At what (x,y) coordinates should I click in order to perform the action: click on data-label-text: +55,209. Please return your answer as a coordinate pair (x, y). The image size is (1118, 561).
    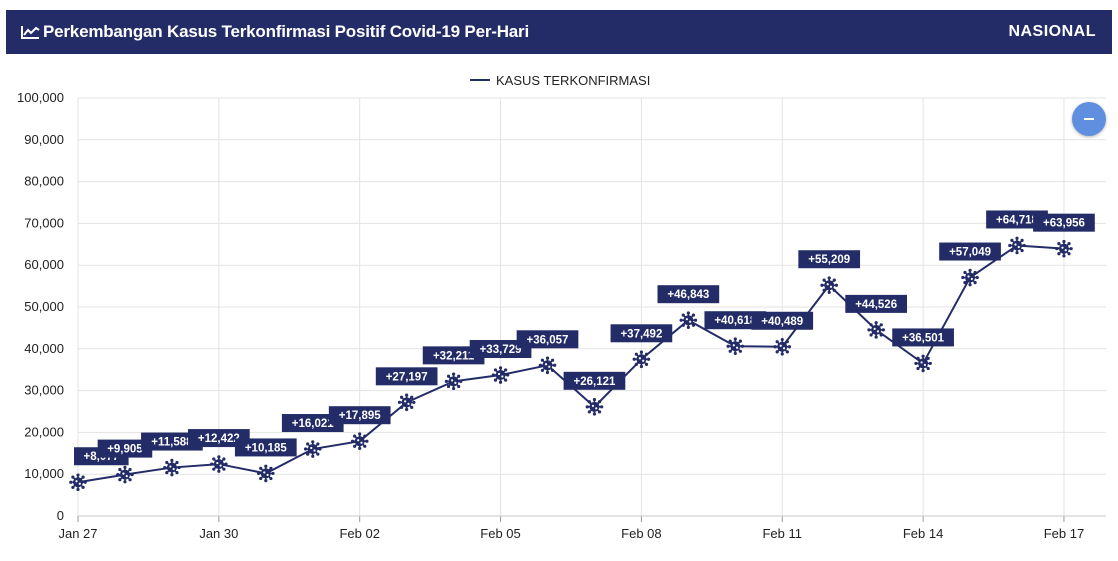
    Looking at the image, I should click on (829, 260).